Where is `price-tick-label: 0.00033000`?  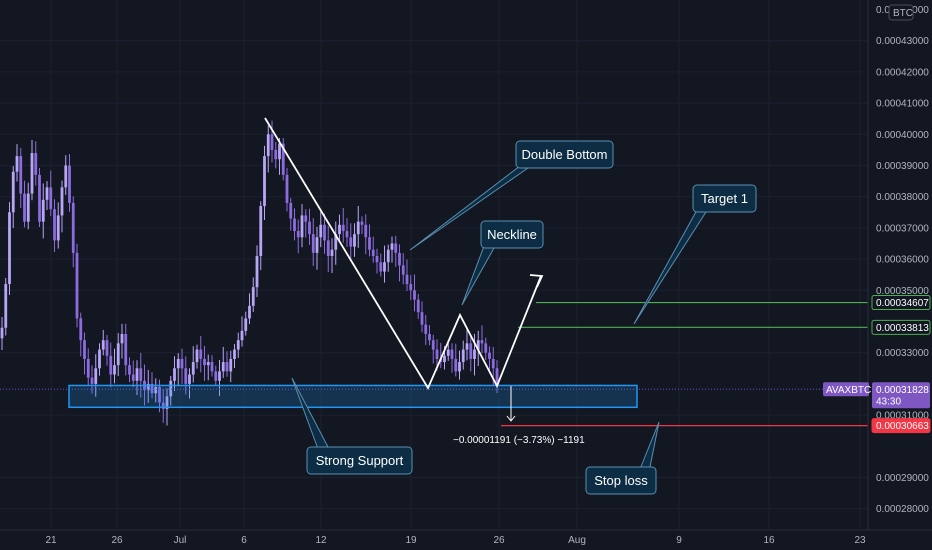 price-tick-label: 0.00033000 is located at coordinates (902, 353).